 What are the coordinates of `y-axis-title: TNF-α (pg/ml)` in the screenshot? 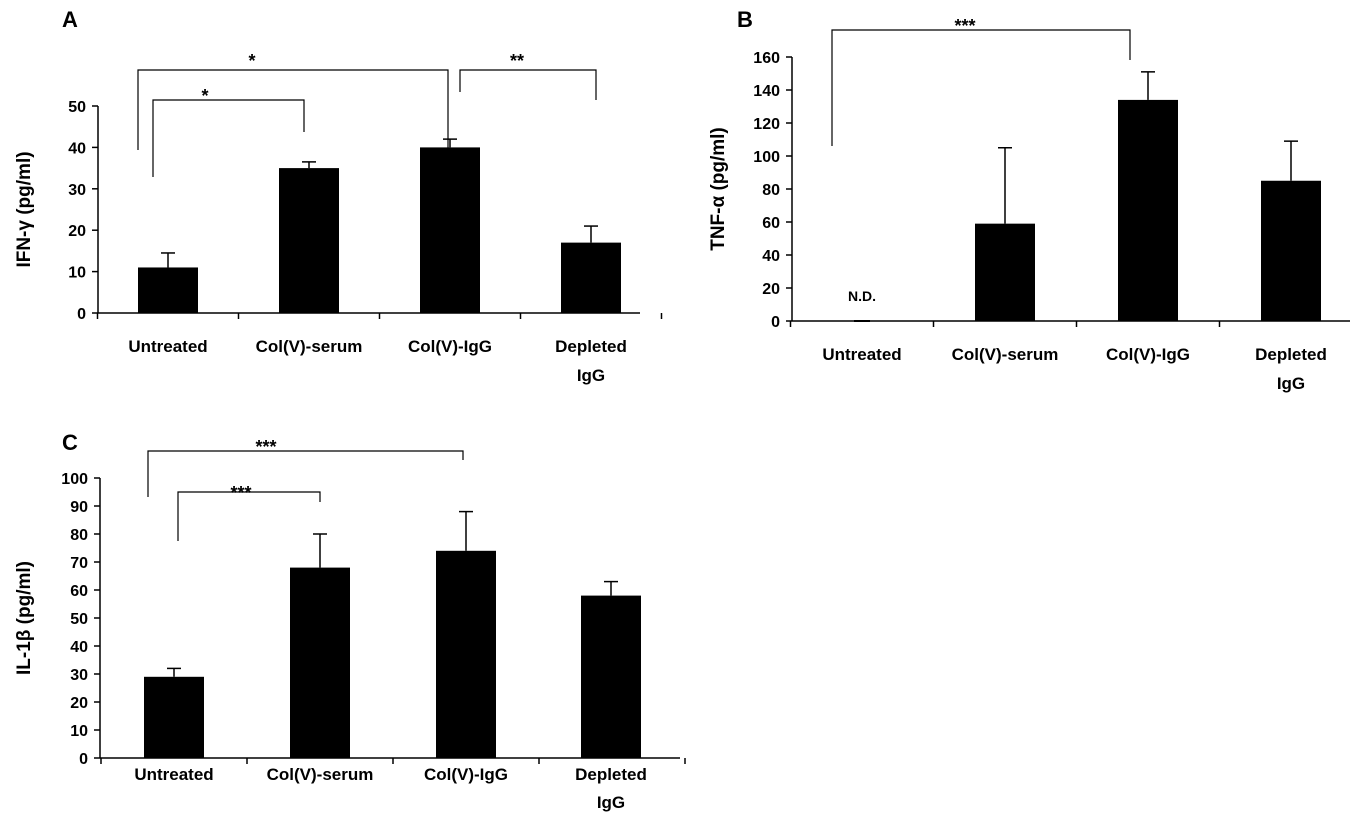 It's located at (718, 189).